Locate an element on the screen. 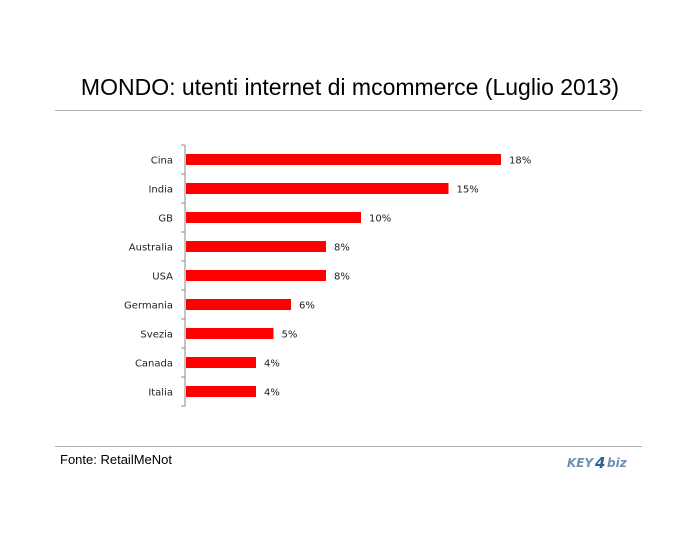 This screenshot has height=550, width=700. category-label: Svezia is located at coordinates (156, 335).